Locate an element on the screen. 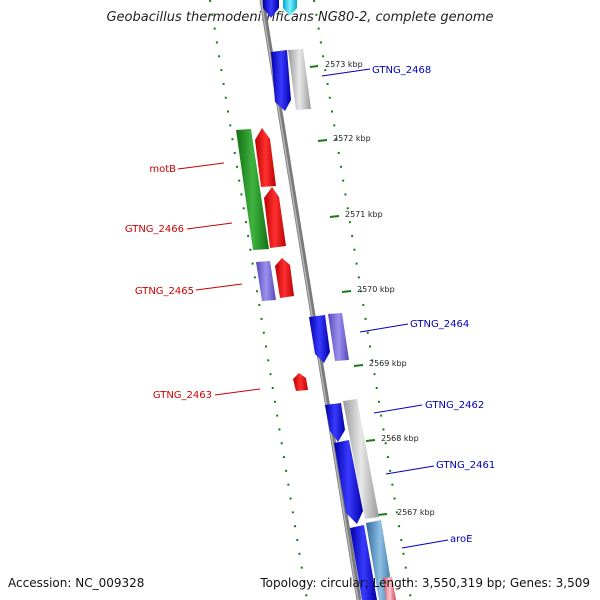 The height and width of the screenshot is (600, 600). gene-motB-red is located at coordinates (265, 157).